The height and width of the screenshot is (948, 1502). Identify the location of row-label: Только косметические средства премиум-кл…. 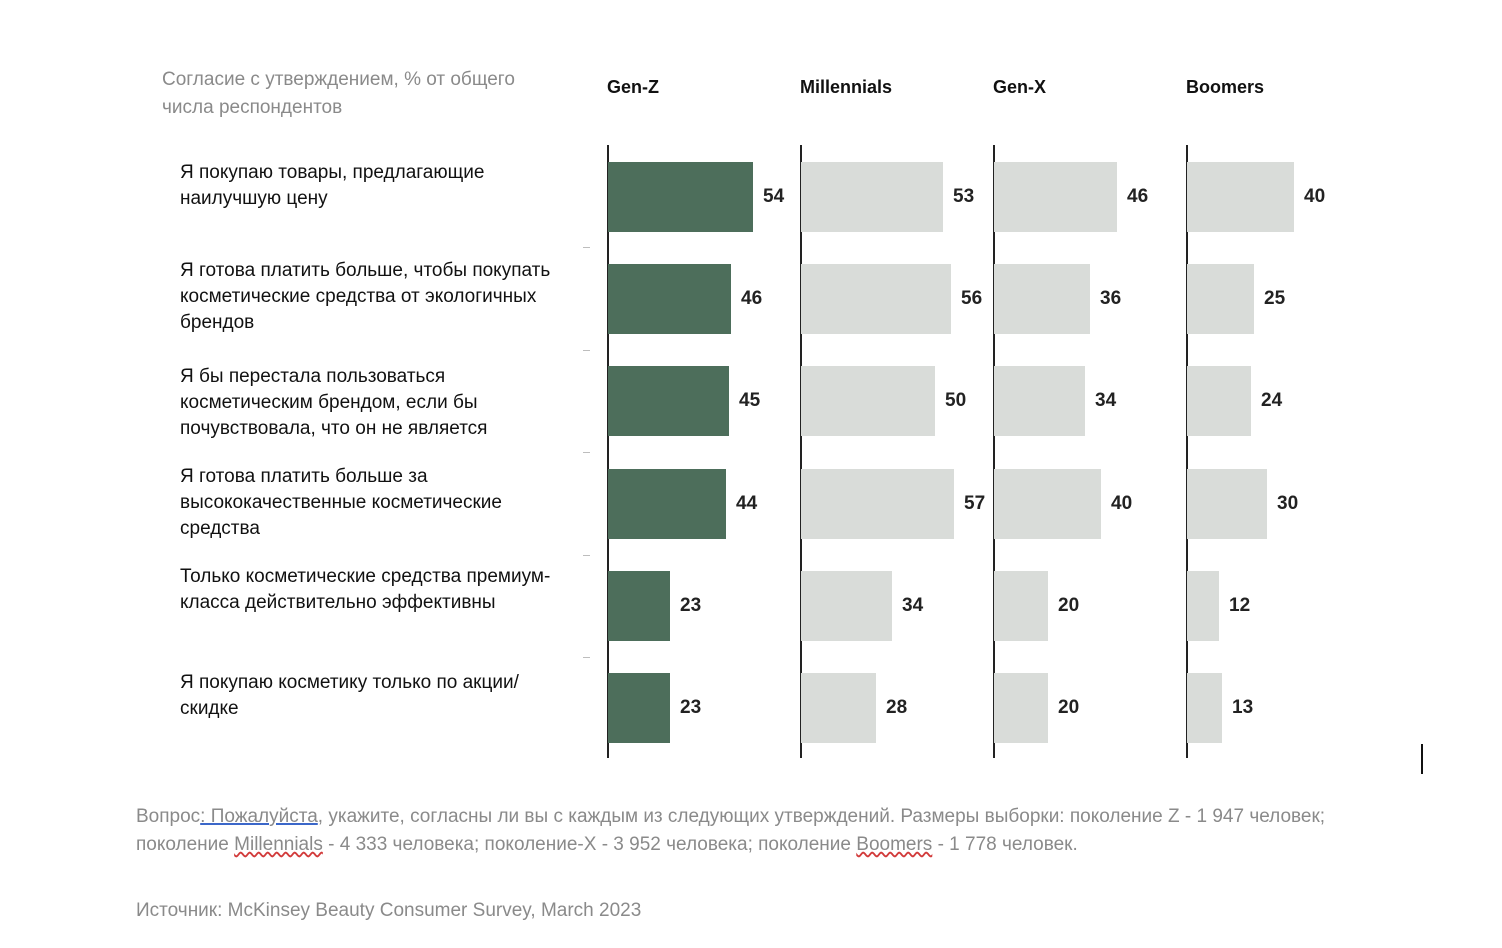
(365, 589).